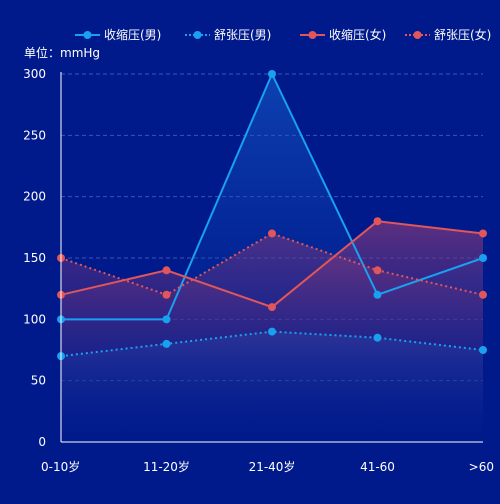 This screenshot has width=500, height=504. What do you see at coordinates (34, 197) in the screenshot?
I see `y-tick-label: 200` at bounding box center [34, 197].